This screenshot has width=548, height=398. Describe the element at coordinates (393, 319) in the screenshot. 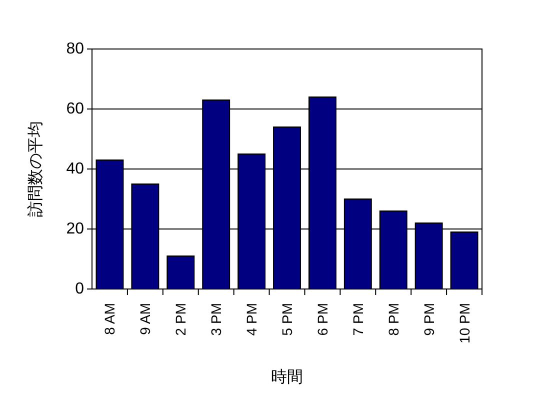

I see `x-tick-label: 8 PM` at that location.